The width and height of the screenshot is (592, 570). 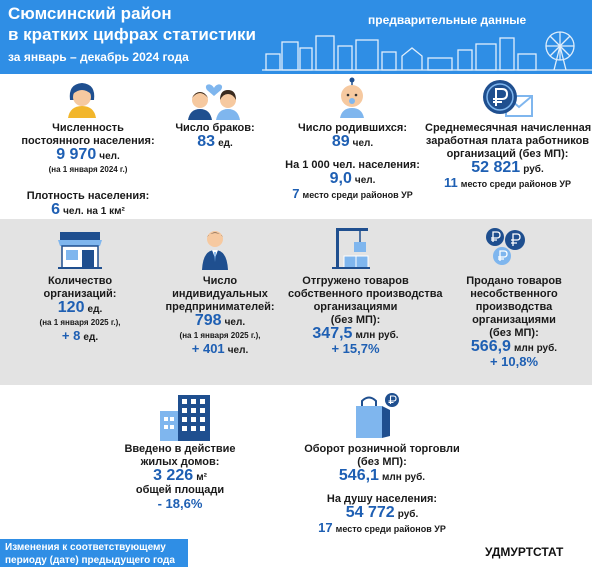 What do you see at coordinates (450, 182) in the screenshot?
I see `salary-rank-value: 11` at bounding box center [450, 182].